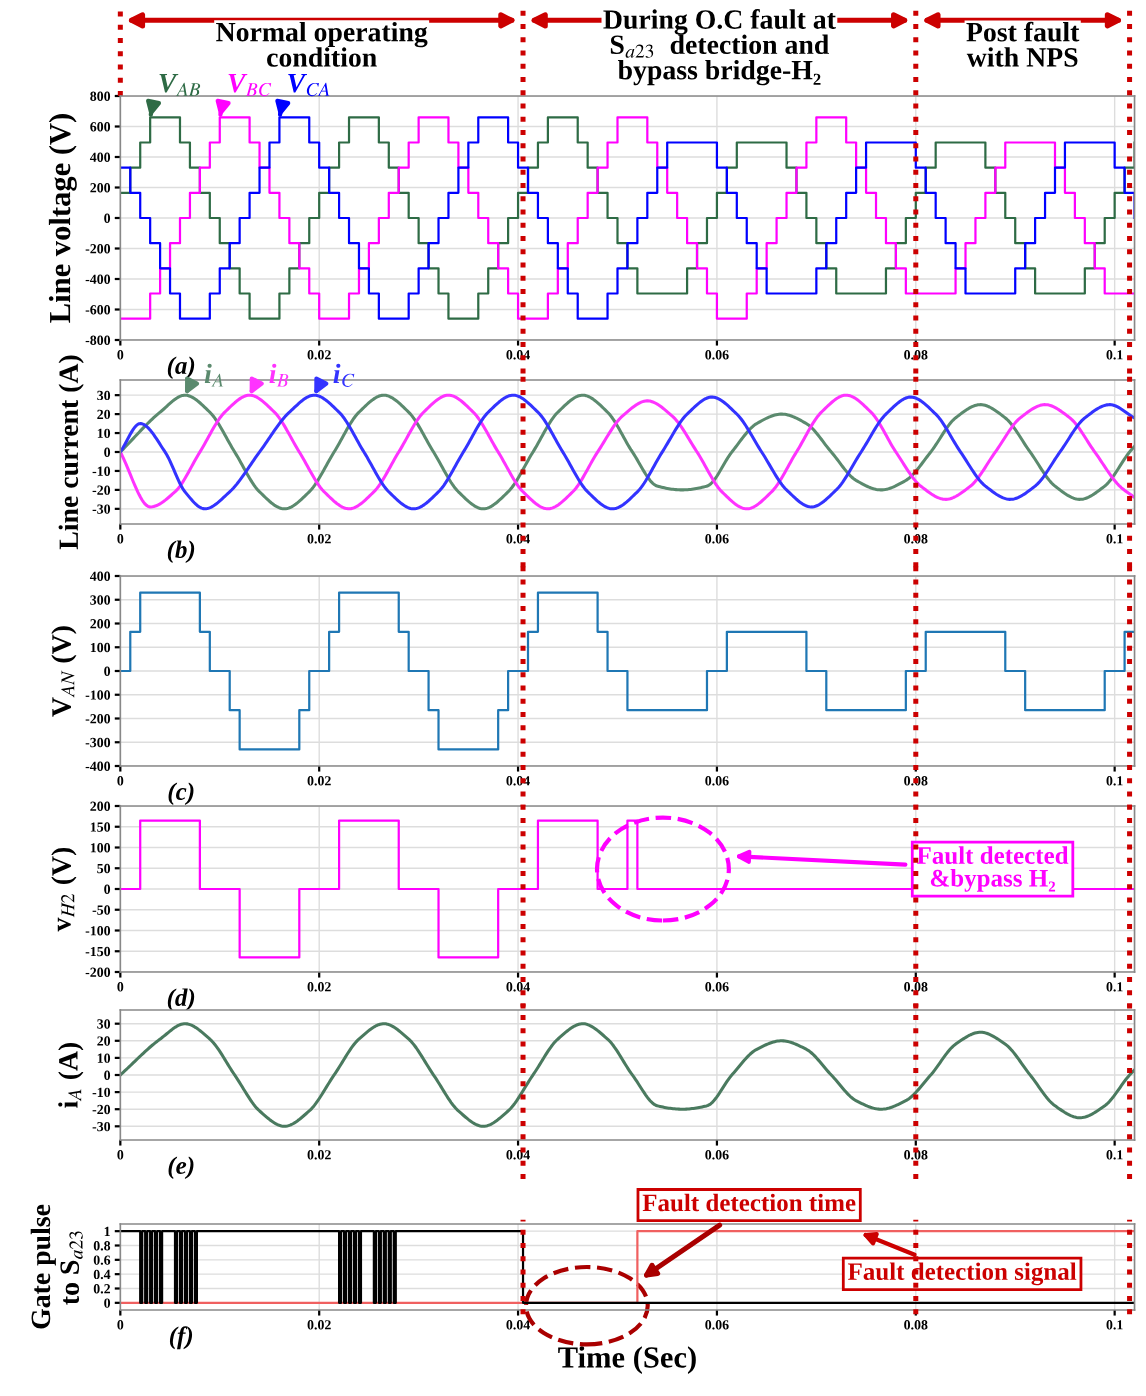 Image resolution: width=1146 pixels, height=1396 pixels. Describe the element at coordinates (181, 552) in the screenshot. I see `text: (b)` at that location.